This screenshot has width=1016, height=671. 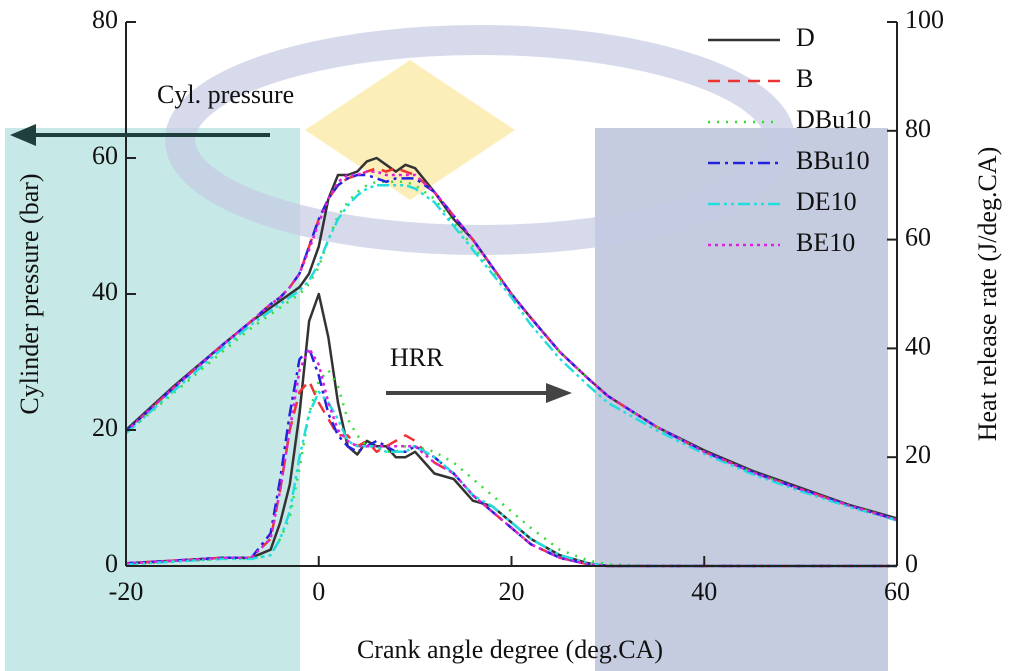 I want to click on y2-tick-label: 100, so click(x=924, y=19).